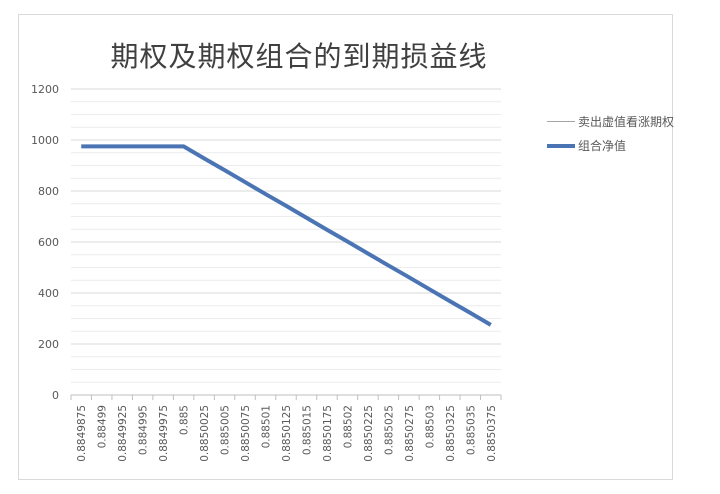 The height and width of the screenshot is (494, 720). Describe the element at coordinates (48, 242) in the screenshot. I see `y-tick-label: 600` at that location.